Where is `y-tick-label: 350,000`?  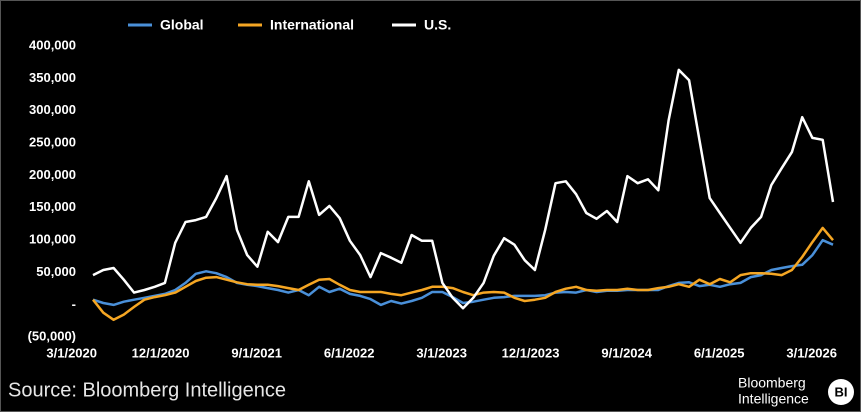
y-tick-label: 350,000 is located at coordinates (52, 77).